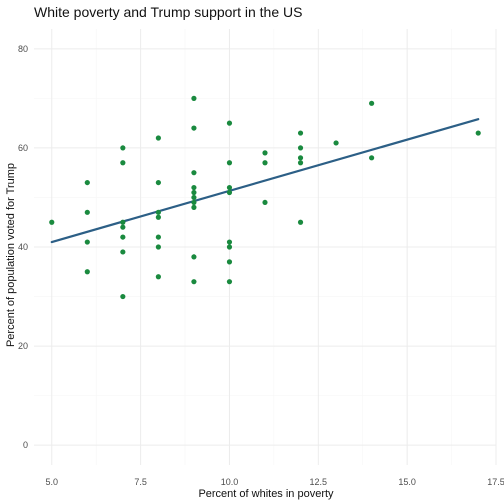  Describe the element at coordinates (230, 482) in the screenshot. I see `x-tick-label: 10.0` at that location.